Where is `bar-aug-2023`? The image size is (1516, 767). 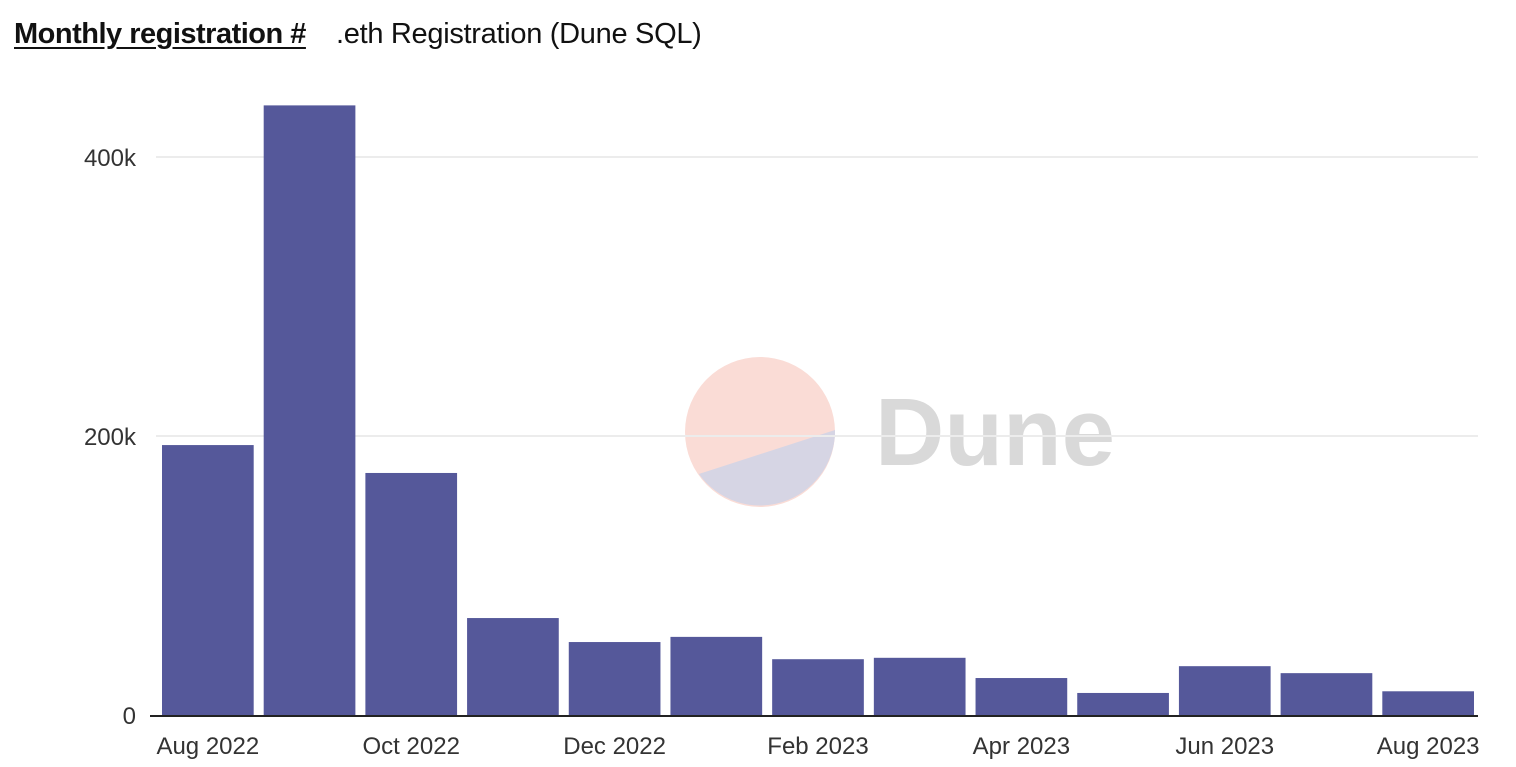
bar-aug-2023 is located at coordinates (1428, 703).